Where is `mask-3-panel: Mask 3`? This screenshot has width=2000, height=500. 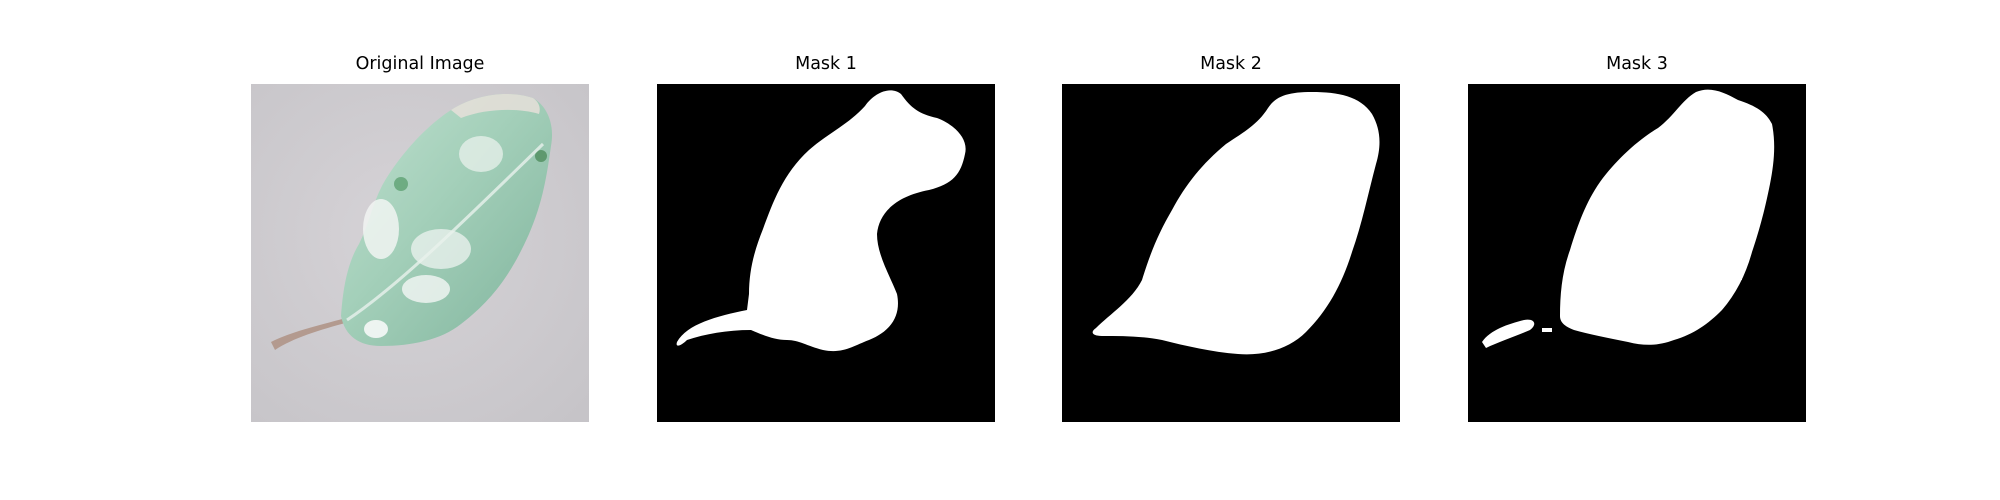
mask-3-panel: Mask 3 is located at coordinates (1637, 238).